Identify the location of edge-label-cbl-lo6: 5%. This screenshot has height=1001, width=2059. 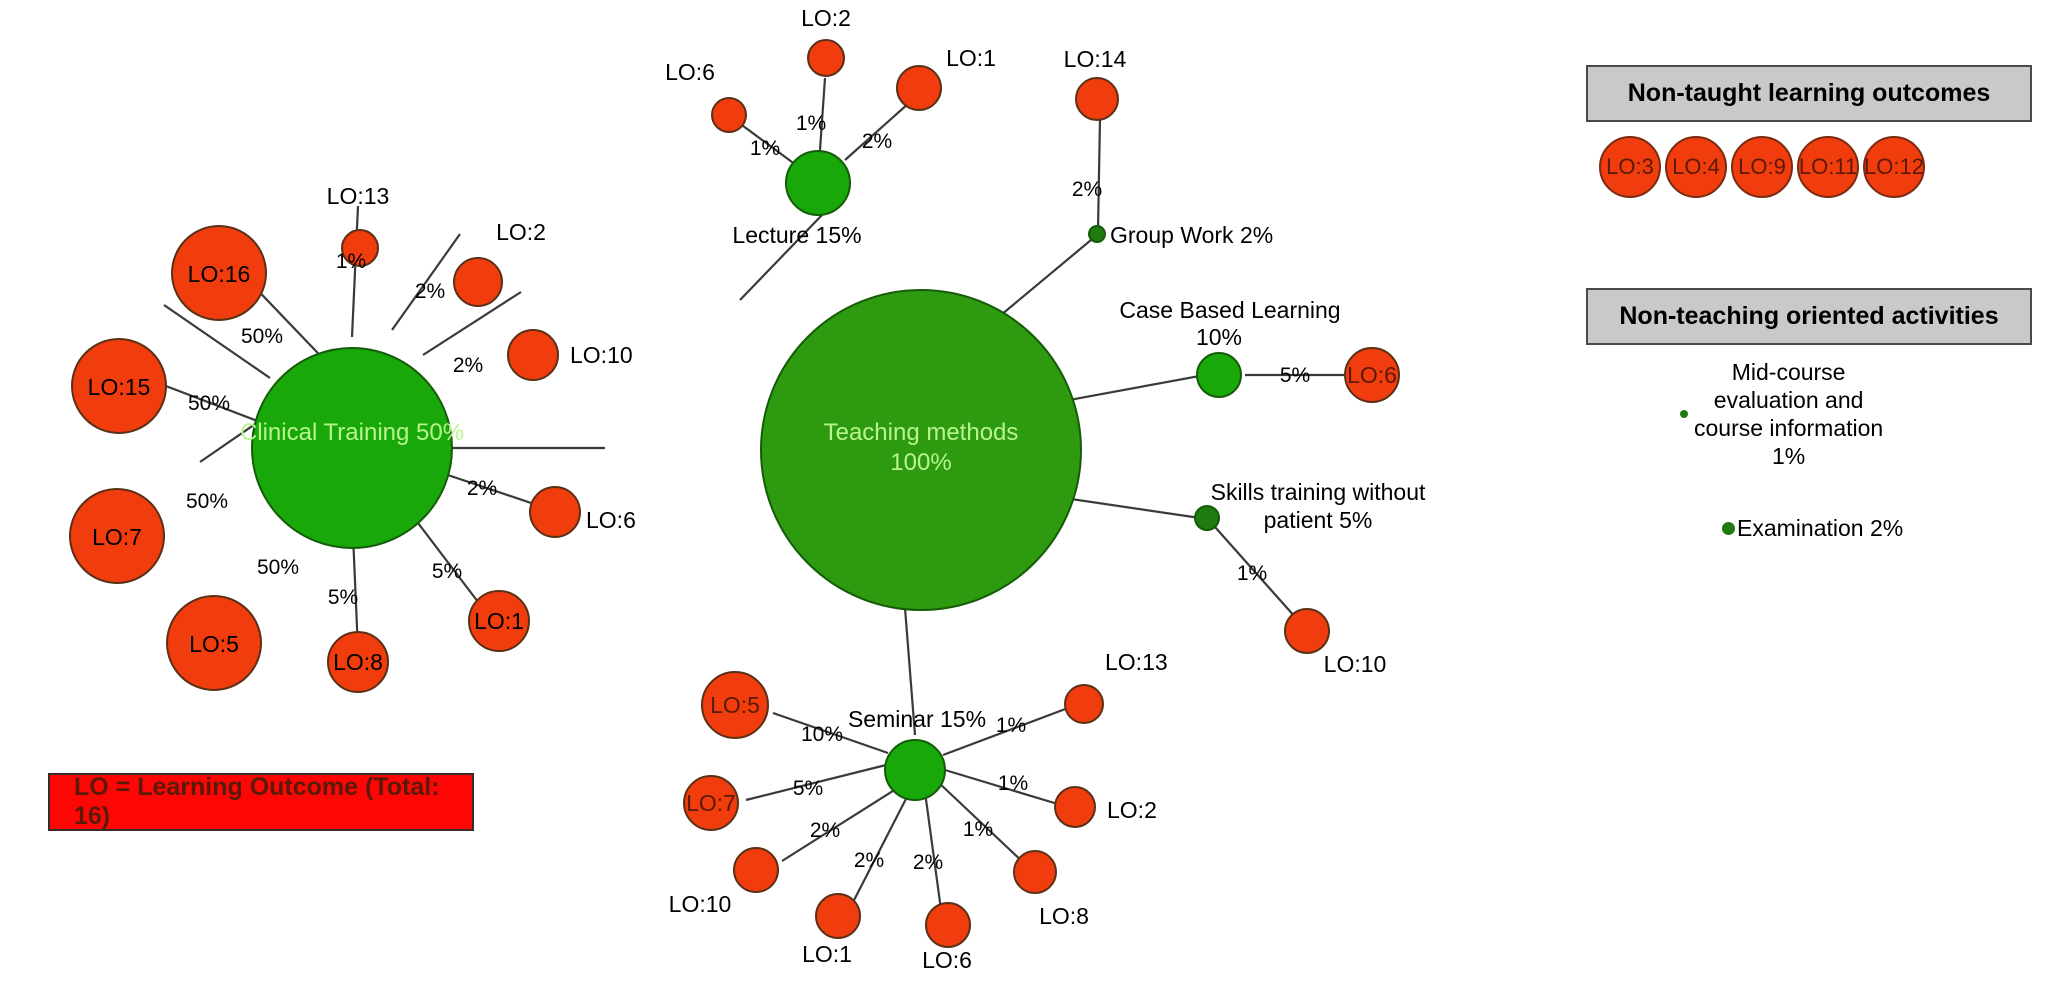
(1295, 375).